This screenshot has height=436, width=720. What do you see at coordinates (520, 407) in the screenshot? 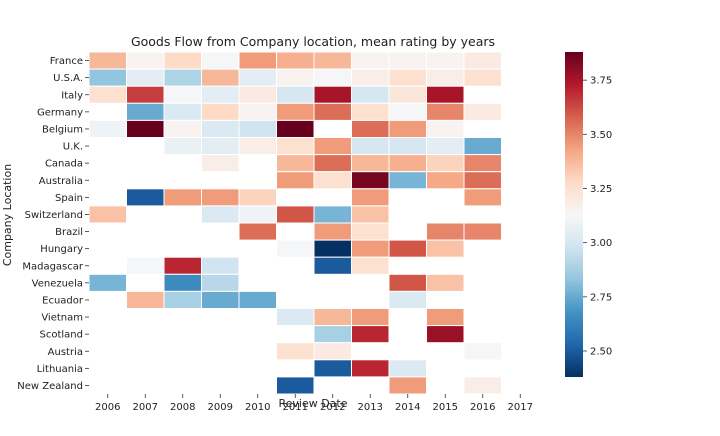
I see `x-tick-label: 2017` at bounding box center [520, 407].